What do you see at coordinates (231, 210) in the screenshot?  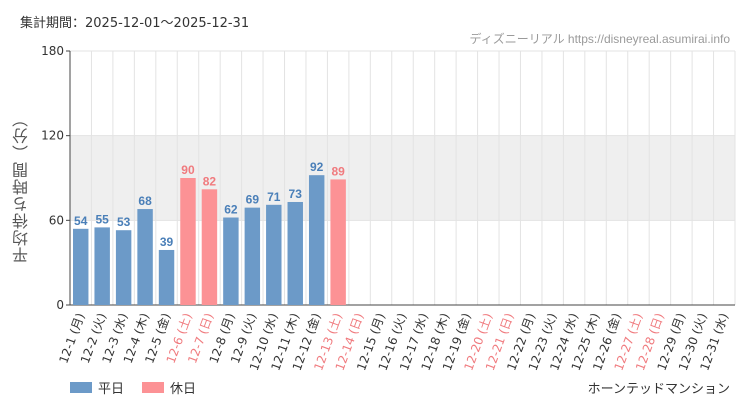 I see `bar-value-label: 62` at bounding box center [231, 210].